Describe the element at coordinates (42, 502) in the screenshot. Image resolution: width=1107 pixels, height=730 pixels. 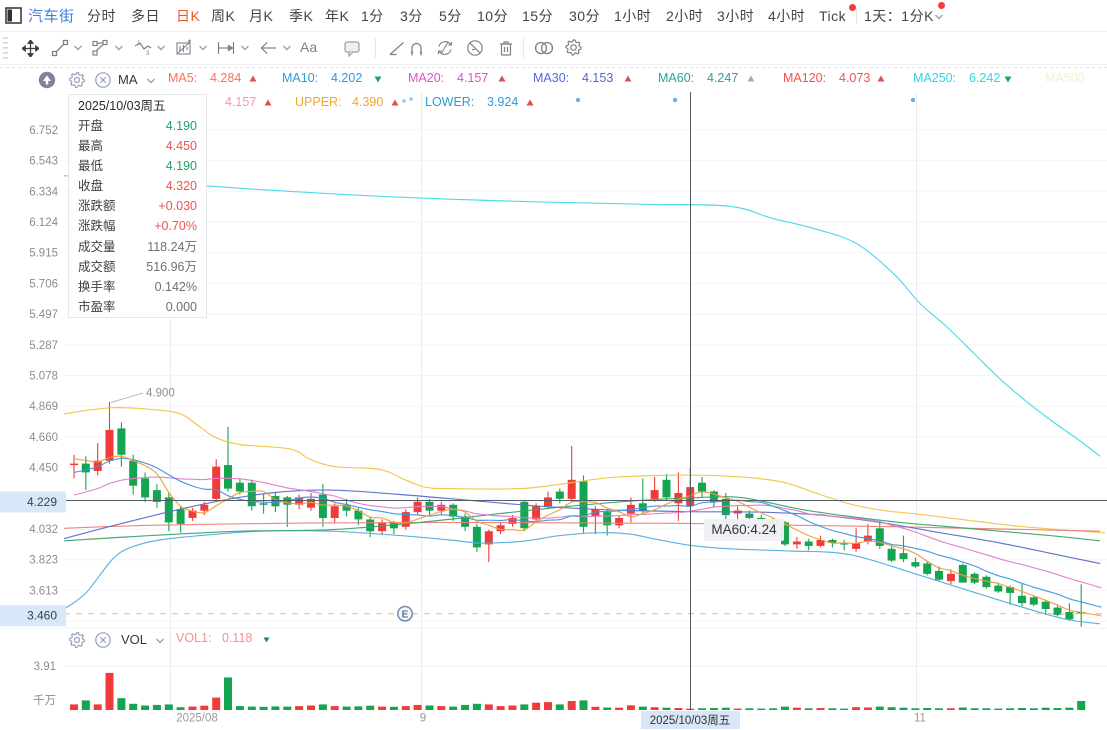
I see `svg-text: 4.229` at that location.